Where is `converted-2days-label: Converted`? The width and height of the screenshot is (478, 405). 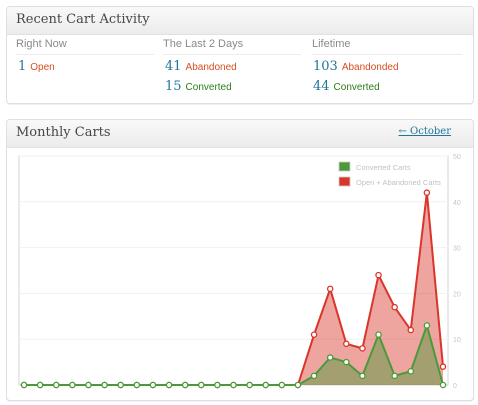 converted-2days-label: Converted is located at coordinates (208, 87).